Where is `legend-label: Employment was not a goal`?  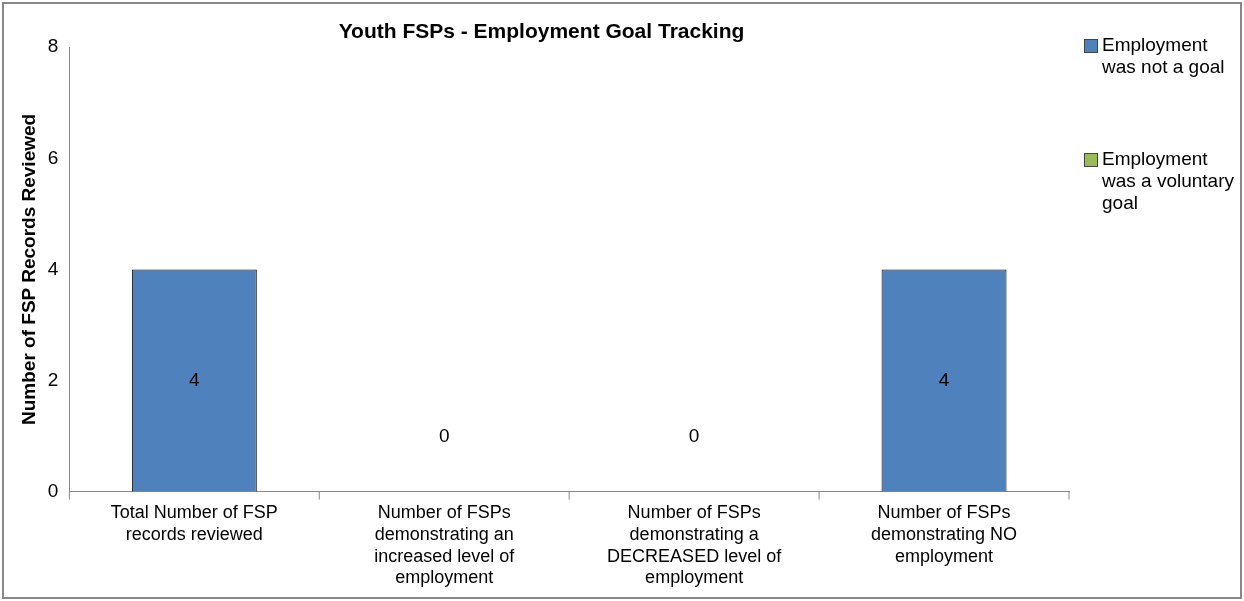
legend-label: Employment was not a goal is located at coordinates (1164, 56).